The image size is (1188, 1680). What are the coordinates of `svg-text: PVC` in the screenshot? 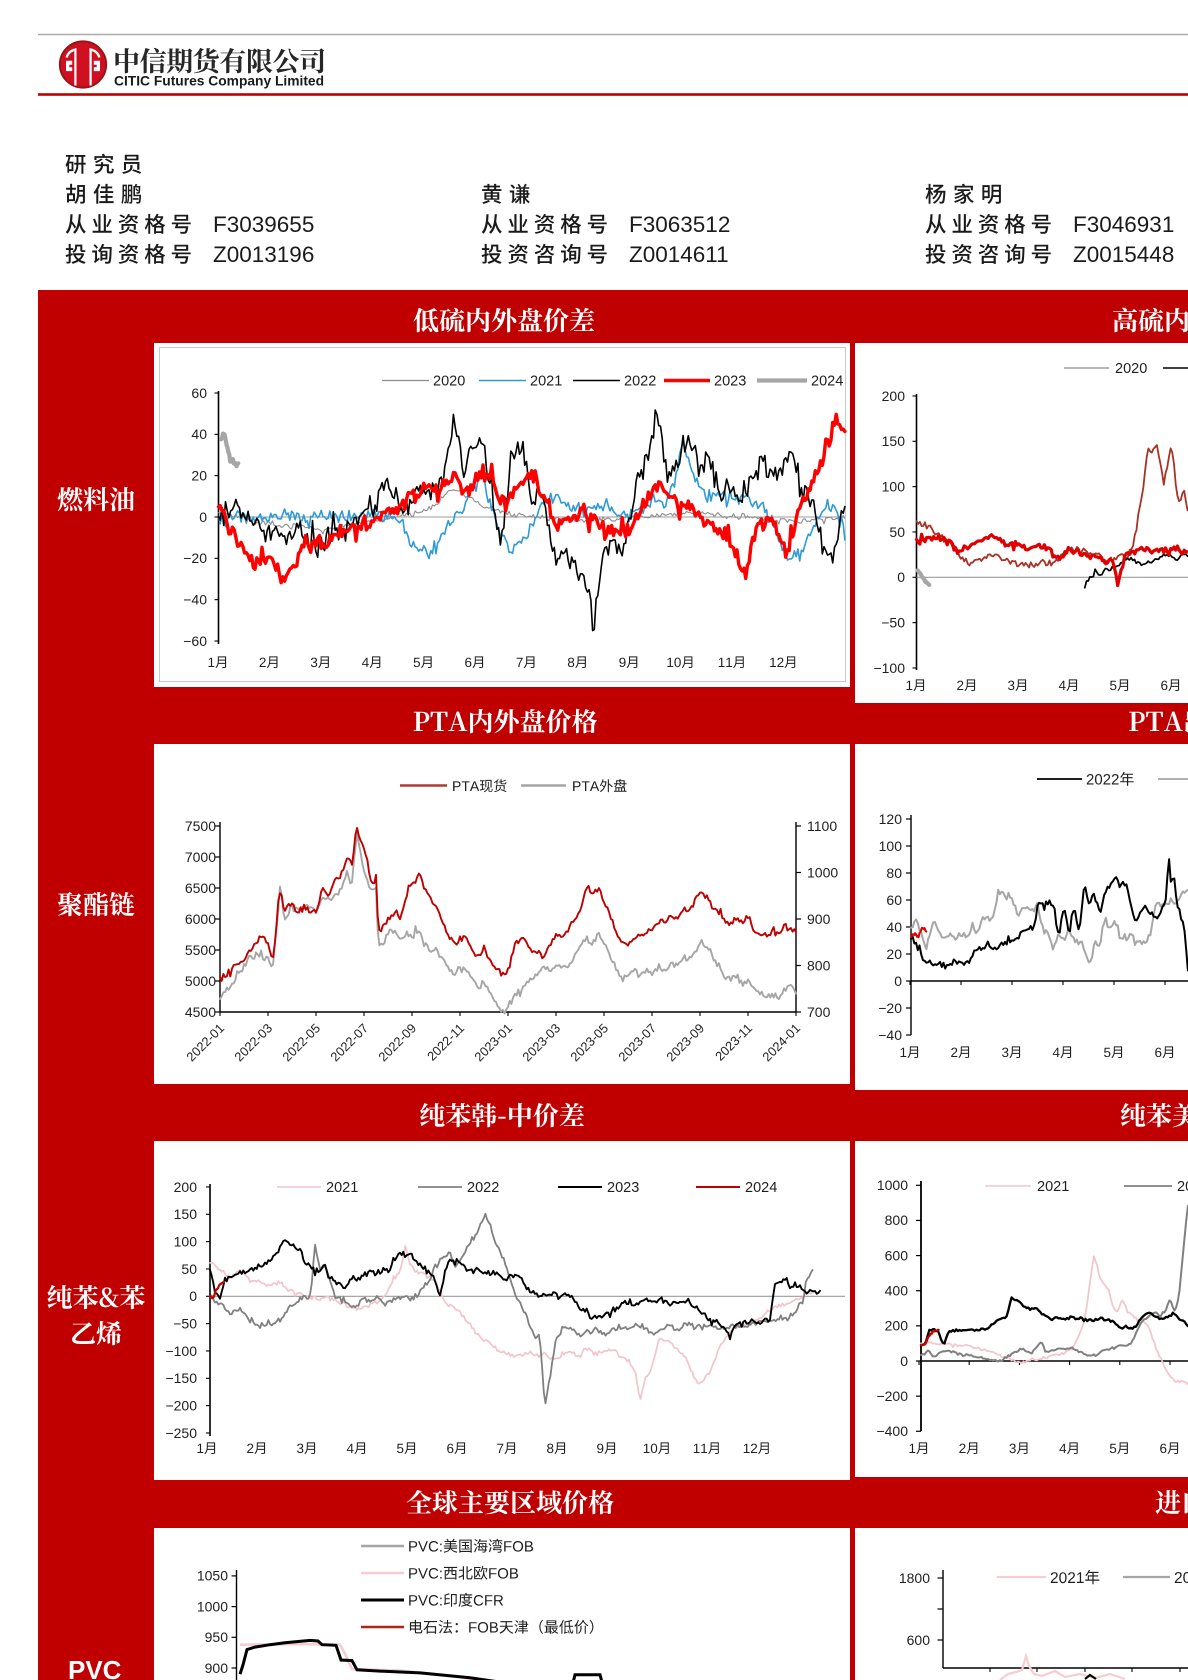 It's located at (95, 1667).